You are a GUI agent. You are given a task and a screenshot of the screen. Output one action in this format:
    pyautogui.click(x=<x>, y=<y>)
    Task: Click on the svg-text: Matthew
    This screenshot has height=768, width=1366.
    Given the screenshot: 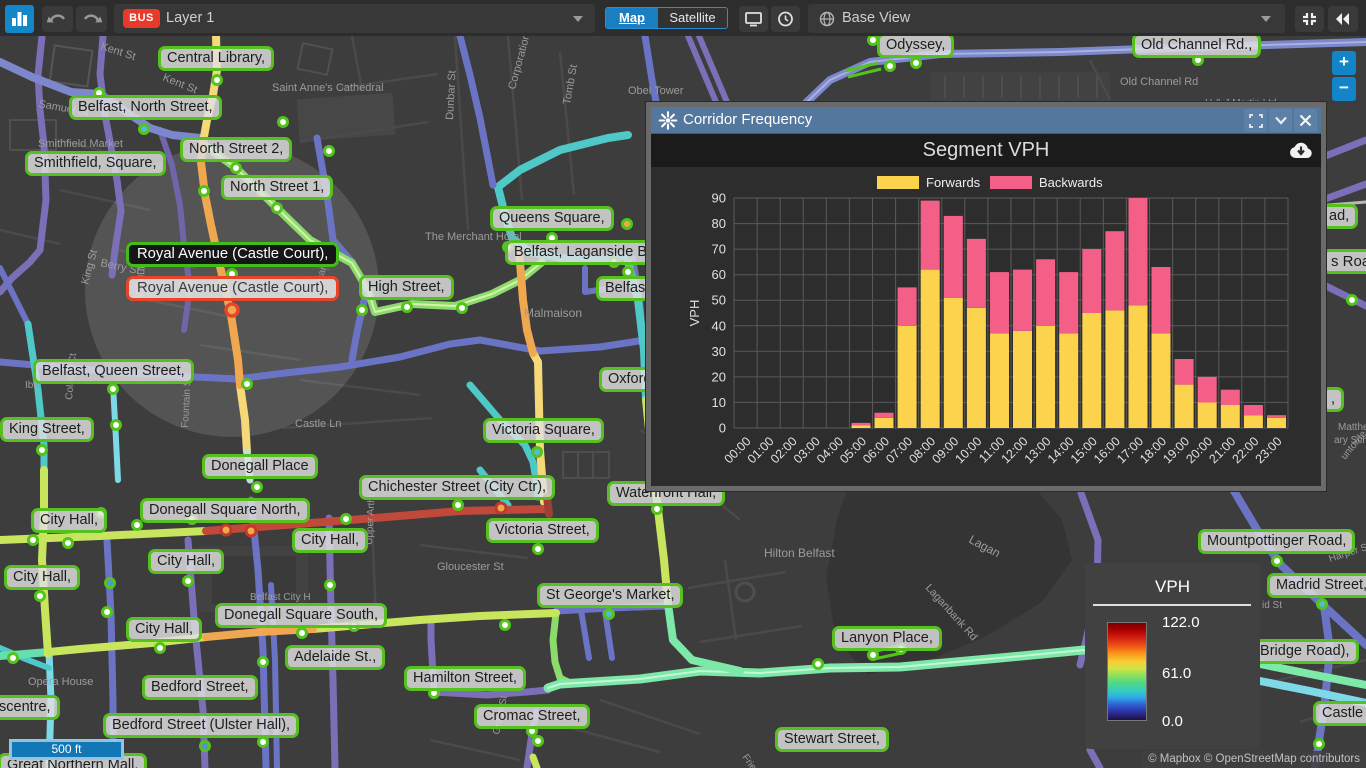 What is the action you would take?
    pyautogui.click(x=1352, y=427)
    